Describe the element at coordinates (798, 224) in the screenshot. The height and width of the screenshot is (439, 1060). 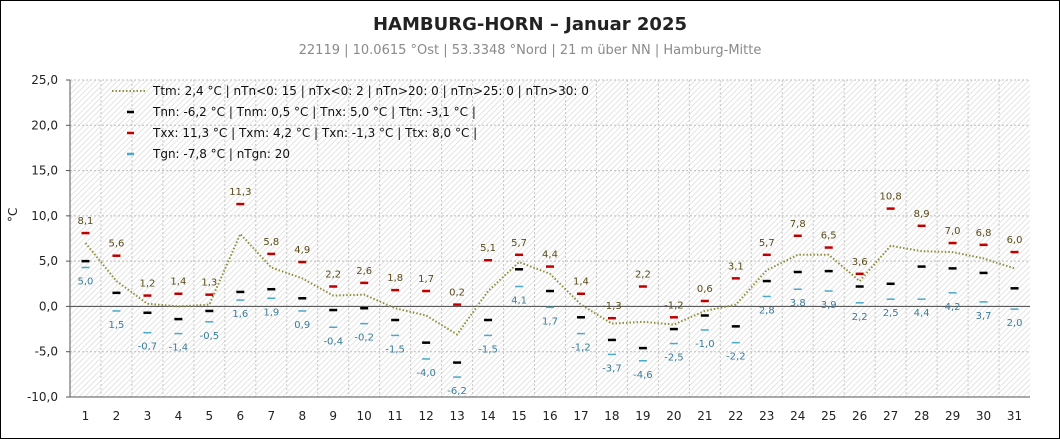
I see `max-temperature-label: 7,8` at that location.